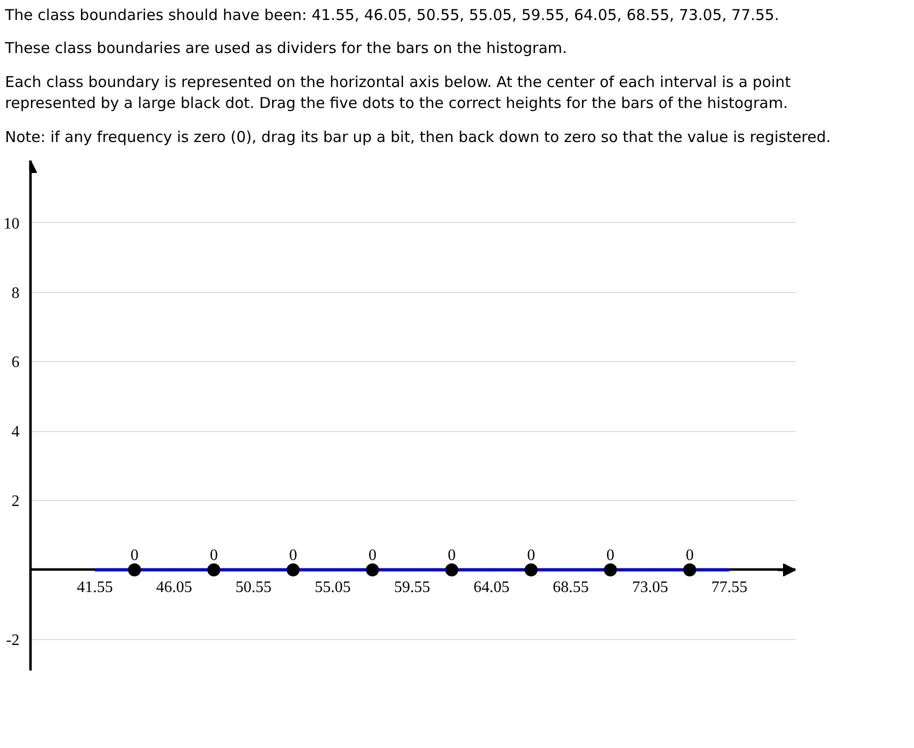 Image resolution: width=914 pixels, height=748 pixels. I want to click on text: The class boundaries should have been: 41.55, 46.05, 50.55, 55.05, 59.55, 64.05, 68.55, 73.05, 77.55., so click(392, 15).